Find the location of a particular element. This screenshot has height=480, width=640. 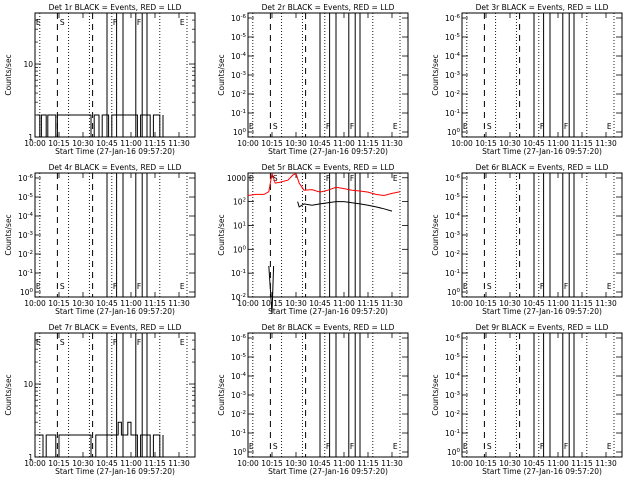

panel-title: Det 5r BLACK = Events, RED = LLD is located at coordinates (328, 167).